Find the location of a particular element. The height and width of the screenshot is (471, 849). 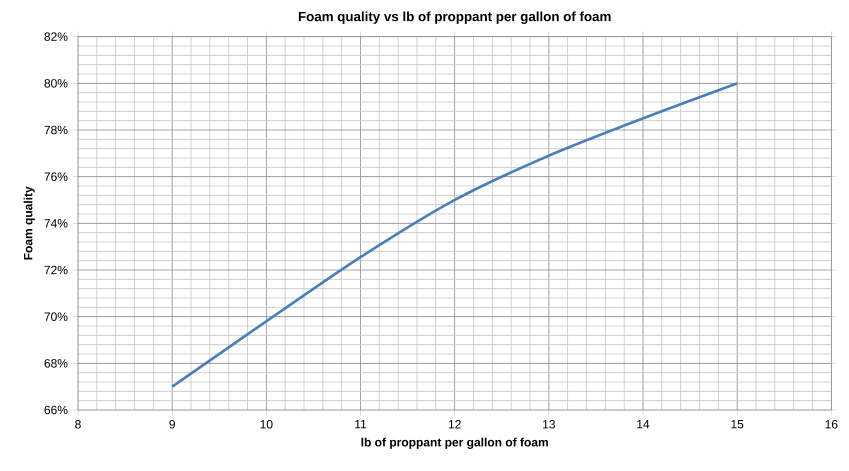

y-tick-label: 74% is located at coordinates (56, 223).